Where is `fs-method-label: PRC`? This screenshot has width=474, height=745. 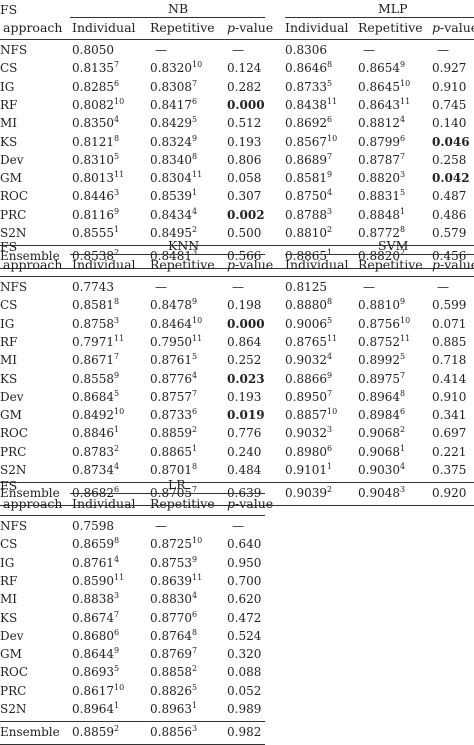 fs-method-label: PRC is located at coordinates (13, 214).